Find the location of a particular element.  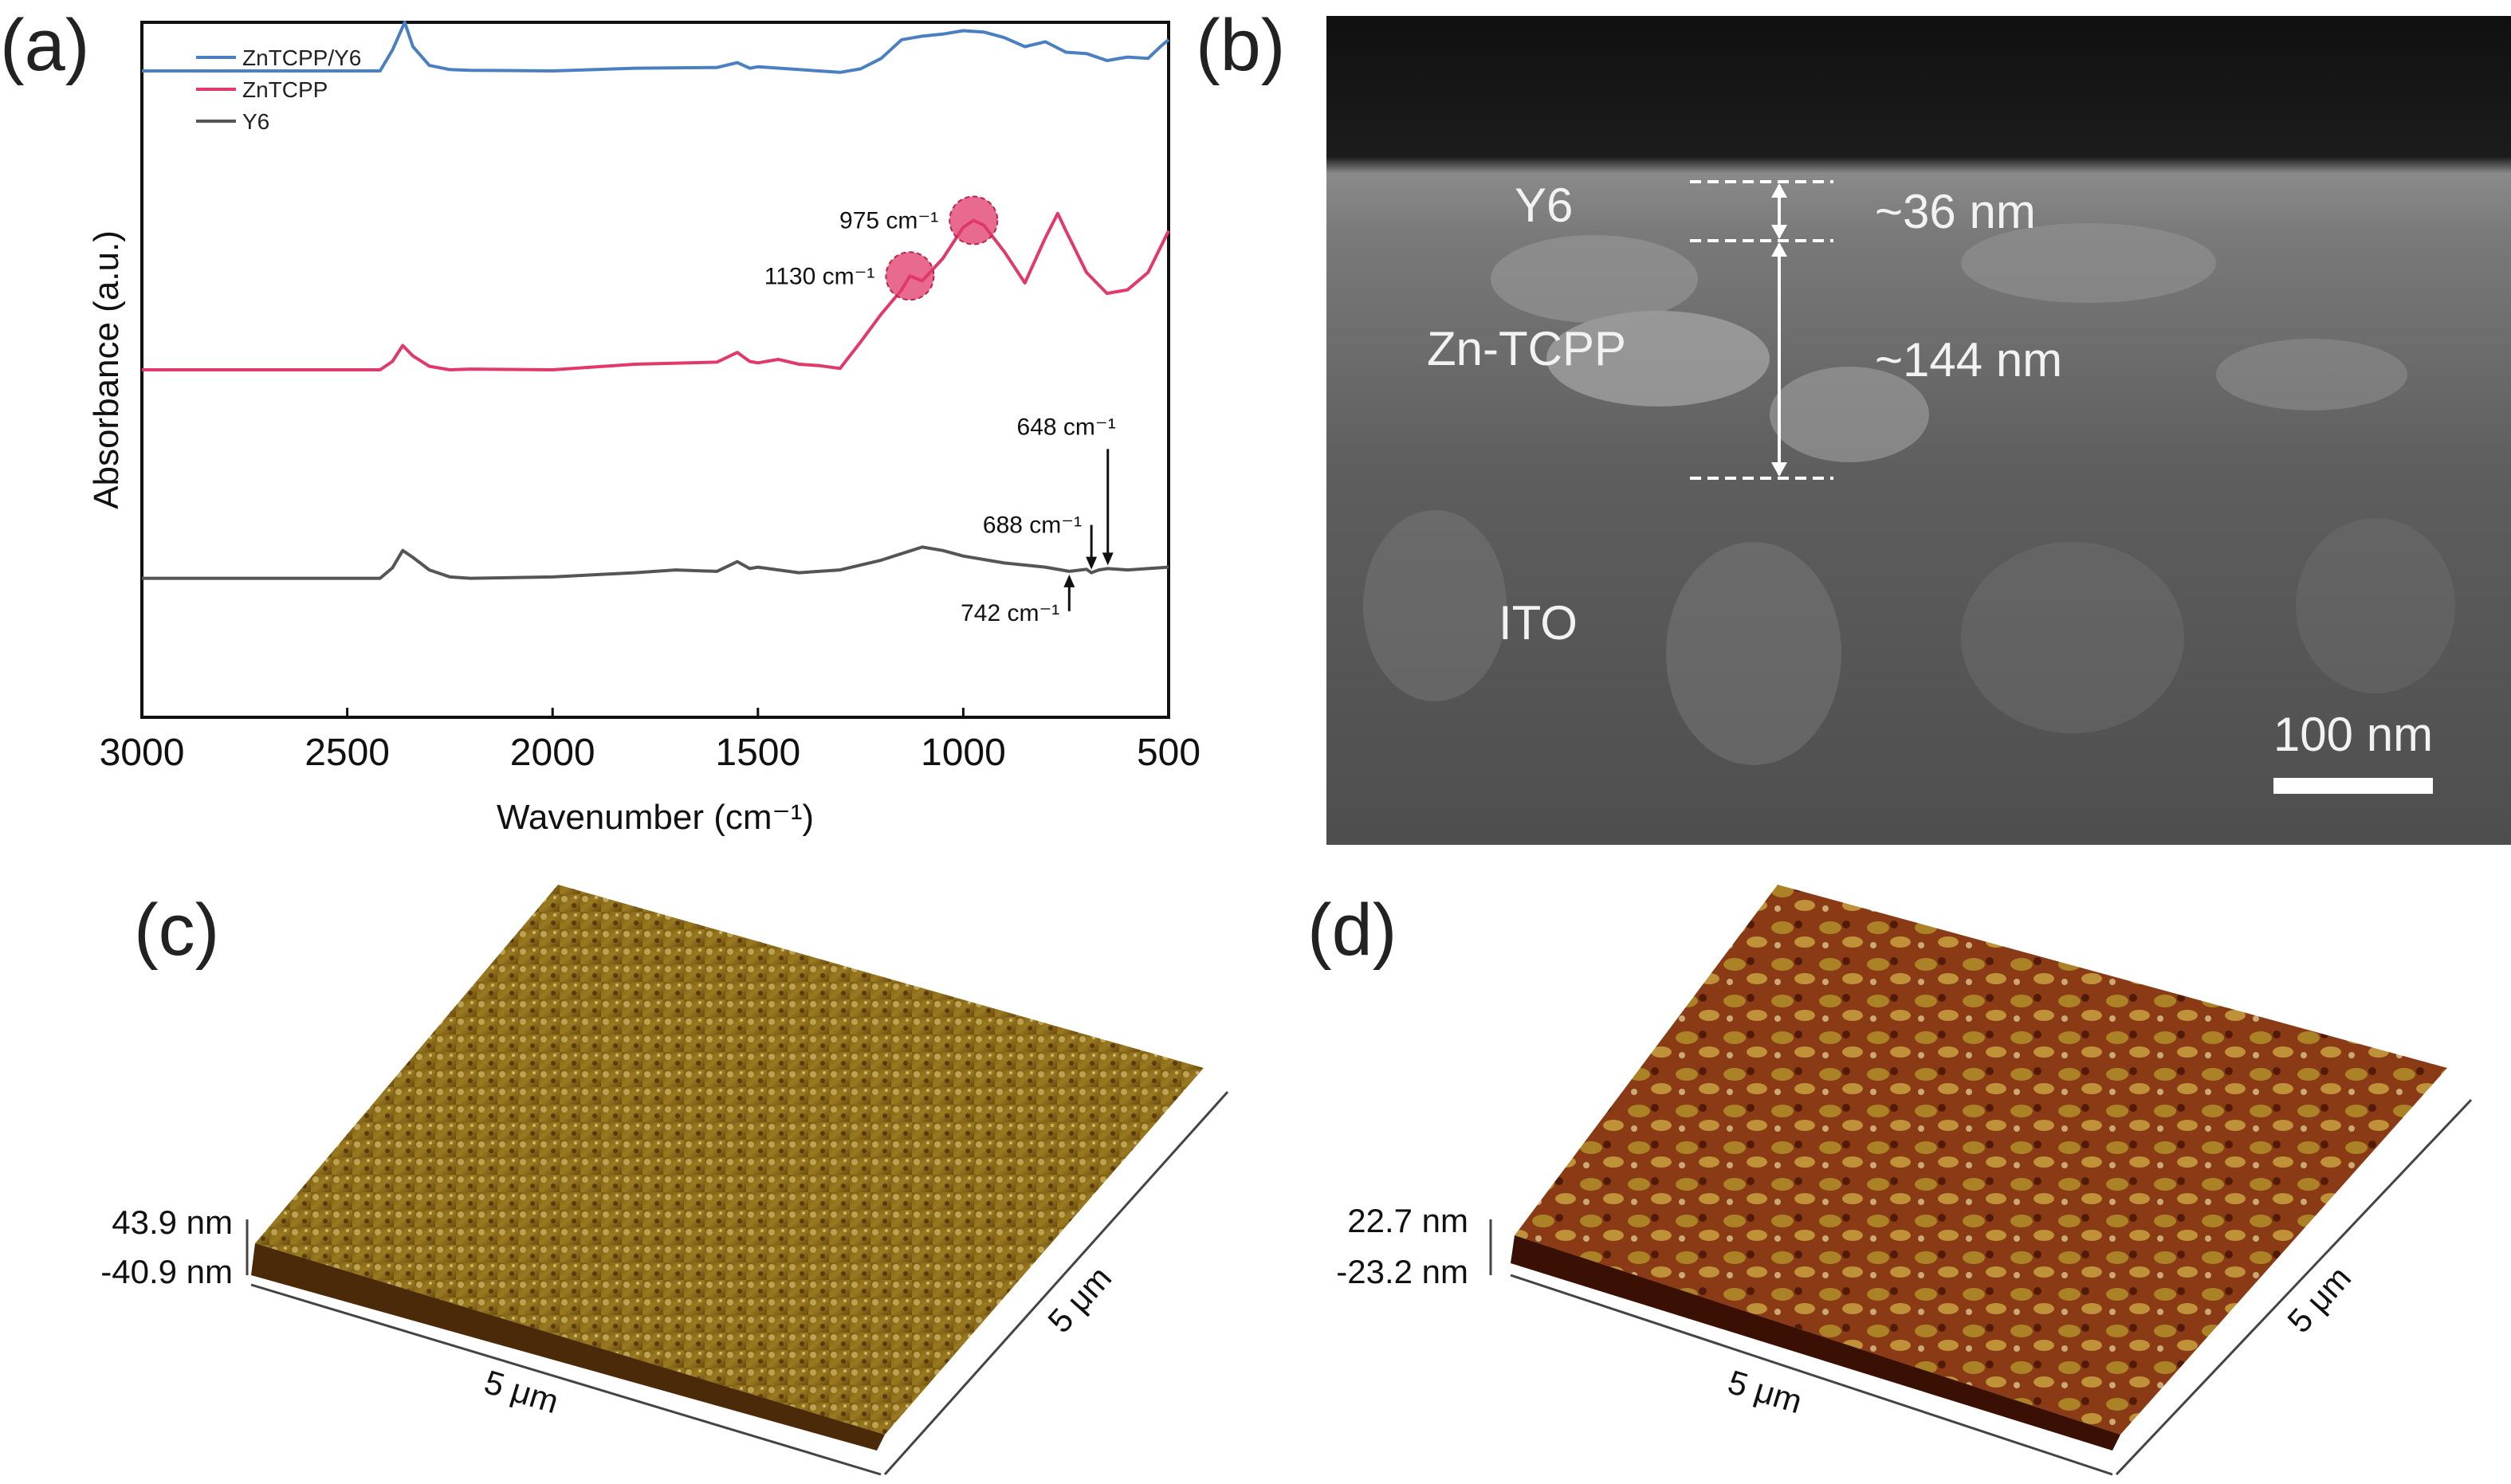

series-line-y6 is located at coordinates (655, 562).